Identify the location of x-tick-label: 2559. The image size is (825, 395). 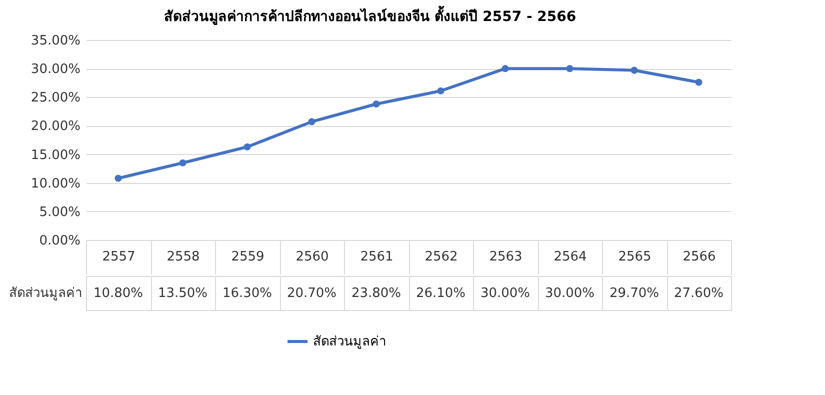
(247, 257).